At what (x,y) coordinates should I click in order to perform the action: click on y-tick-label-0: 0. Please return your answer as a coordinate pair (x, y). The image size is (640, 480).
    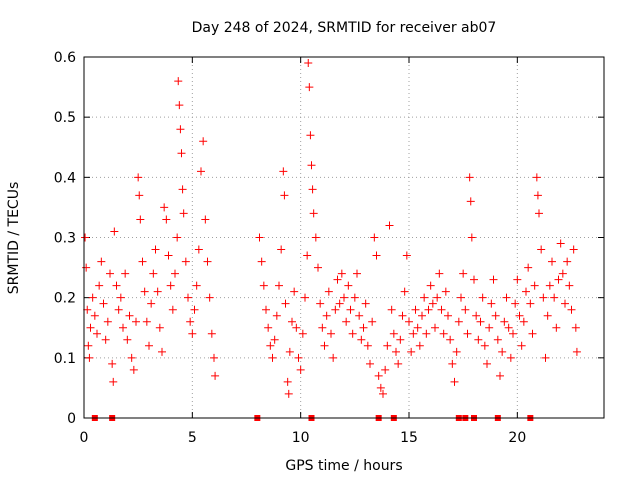
    Looking at the image, I should click on (71, 419).